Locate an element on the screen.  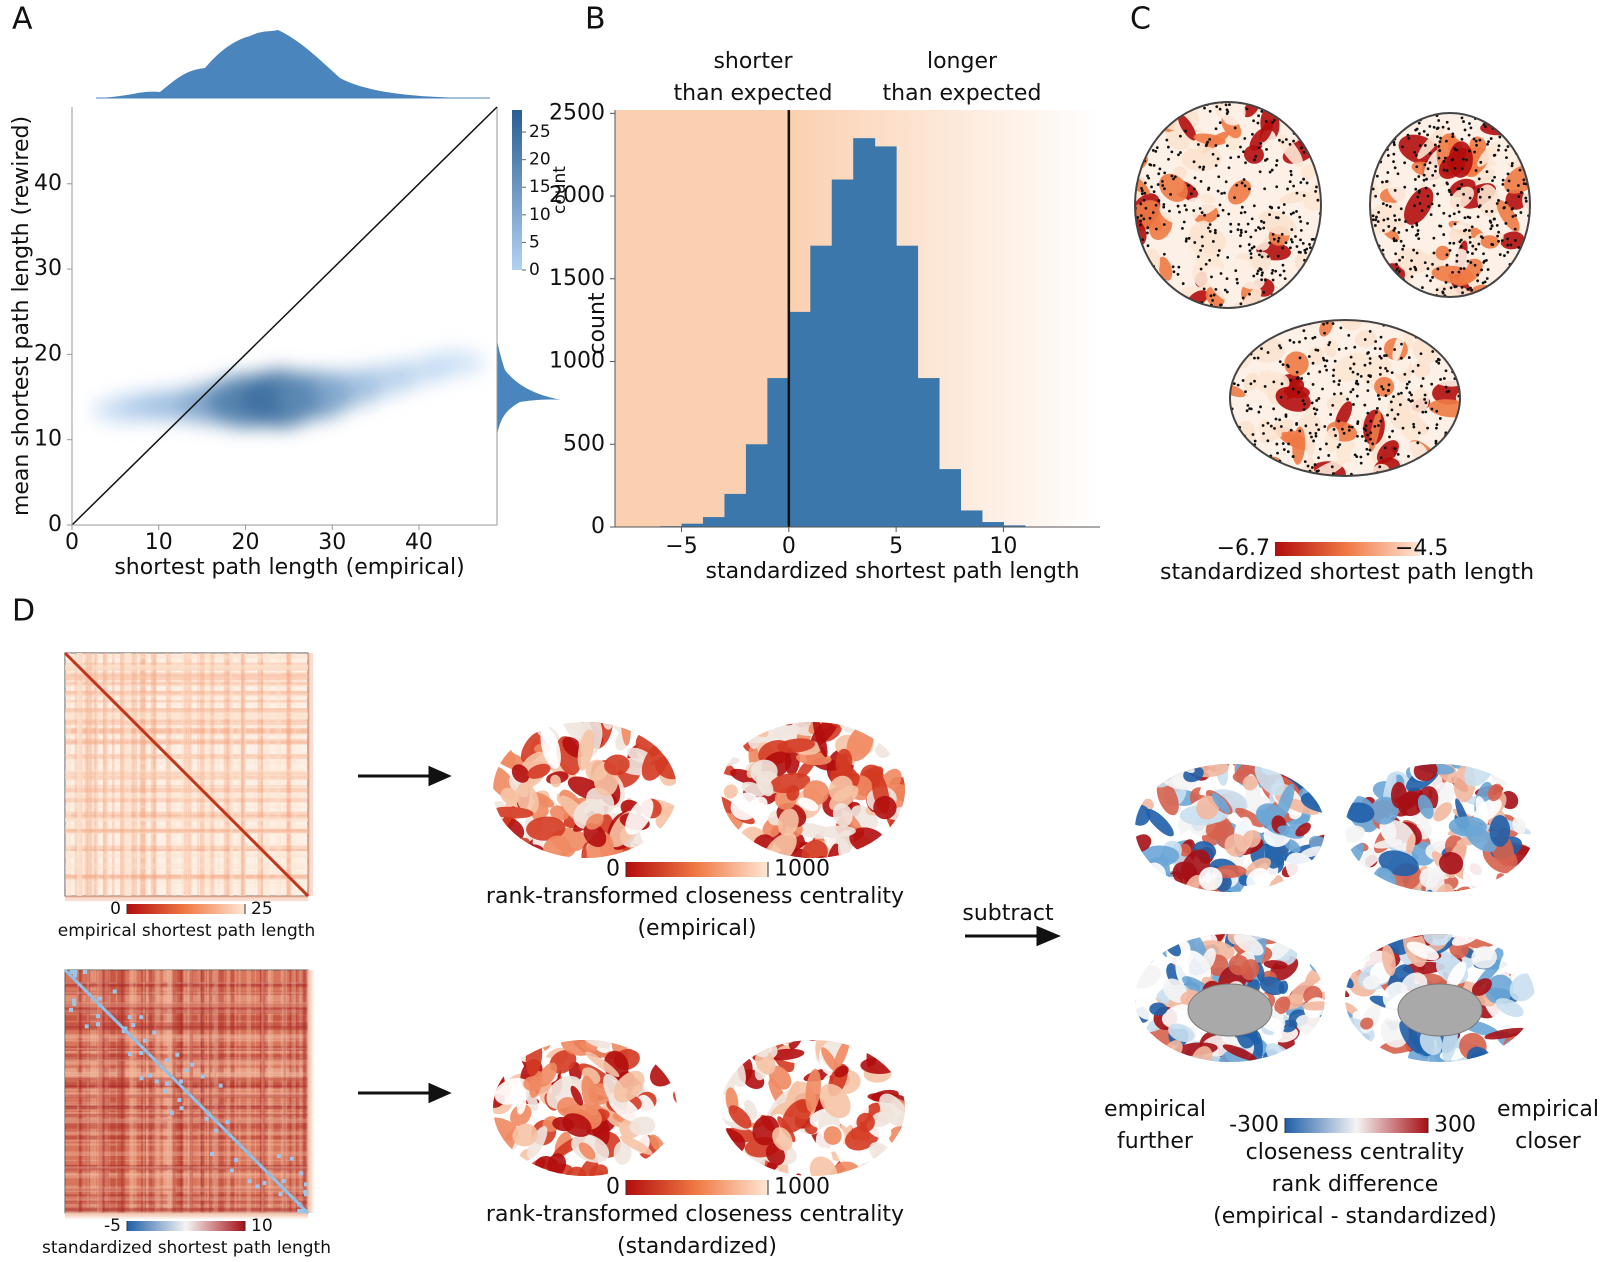
colorbar-tick-label: -300 is located at coordinates (1254, 1125).